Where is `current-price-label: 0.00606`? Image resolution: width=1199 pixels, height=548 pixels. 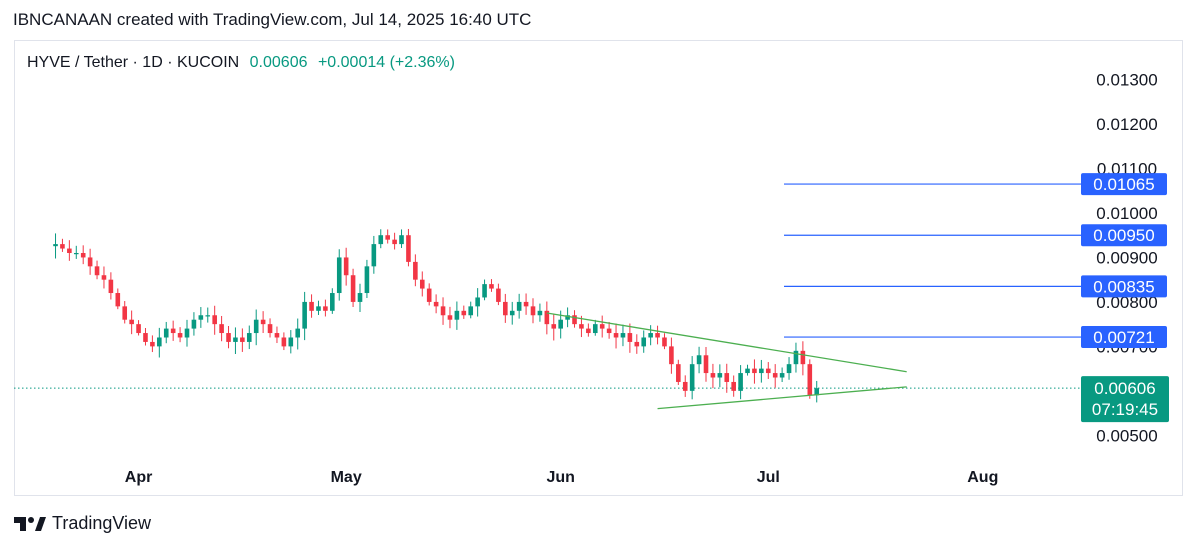
current-price-label: 0.00606 is located at coordinates (1124, 388).